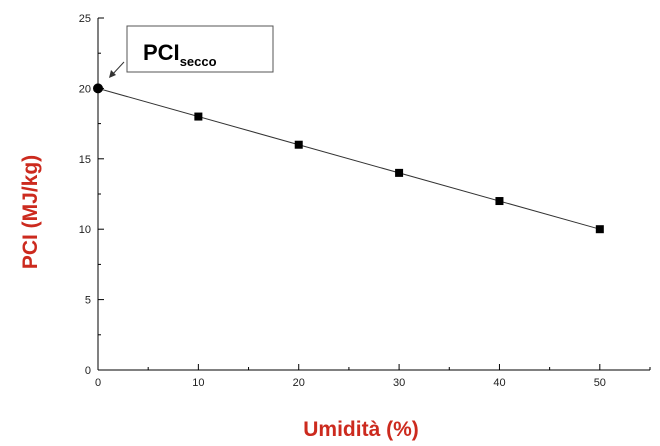 The image size is (660, 446). Describe the element at coordinates (88, 371) in the screenshot. I see `y-tick-label: 0` at that location.